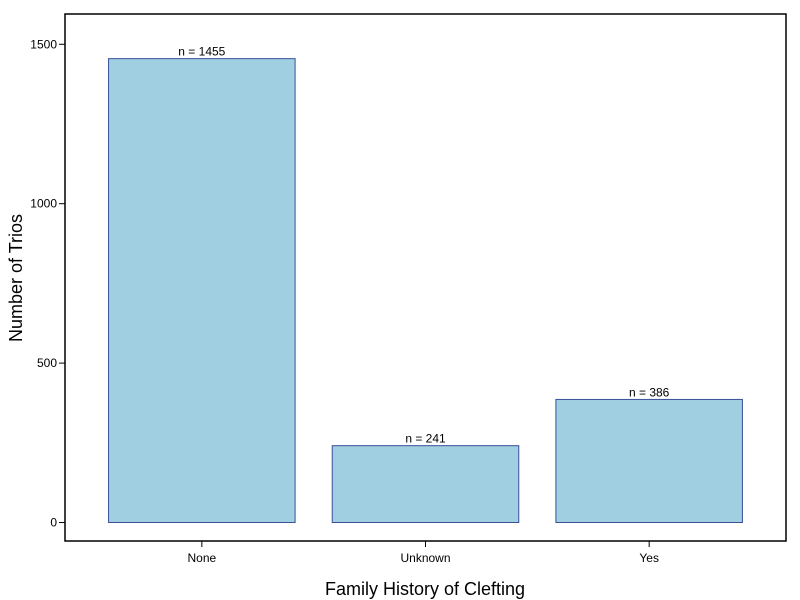 This screenshot has height=600, width=800. I want to click on x-axis: None Unknown Yes, so click(423, 553).